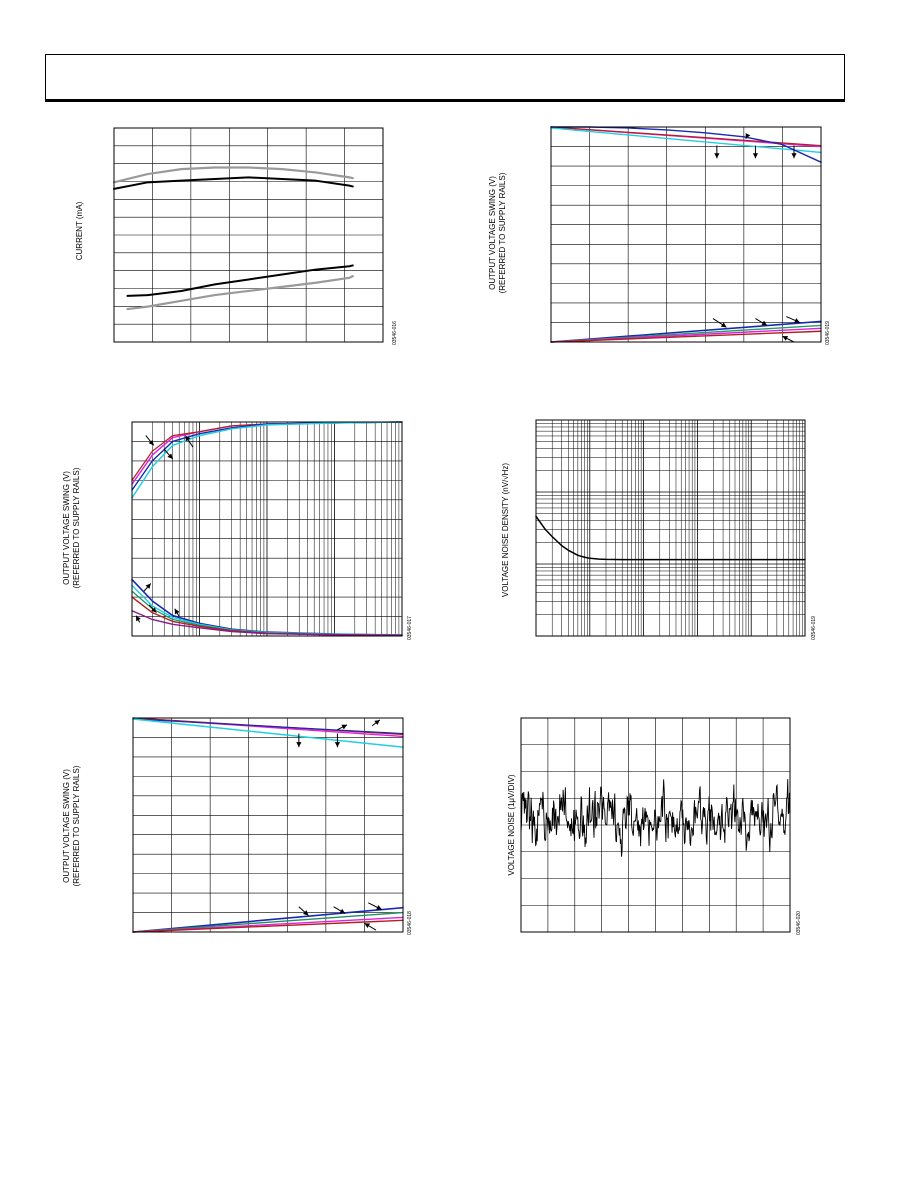 The width and height of the screenshot is (918, 1188). I want to click on figure-id: 03546-018, so click(410, 923).